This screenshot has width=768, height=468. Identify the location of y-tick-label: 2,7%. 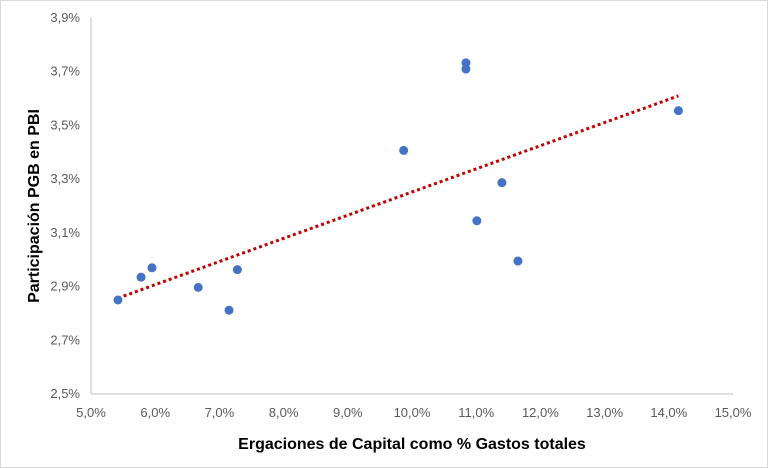
(65, 339).